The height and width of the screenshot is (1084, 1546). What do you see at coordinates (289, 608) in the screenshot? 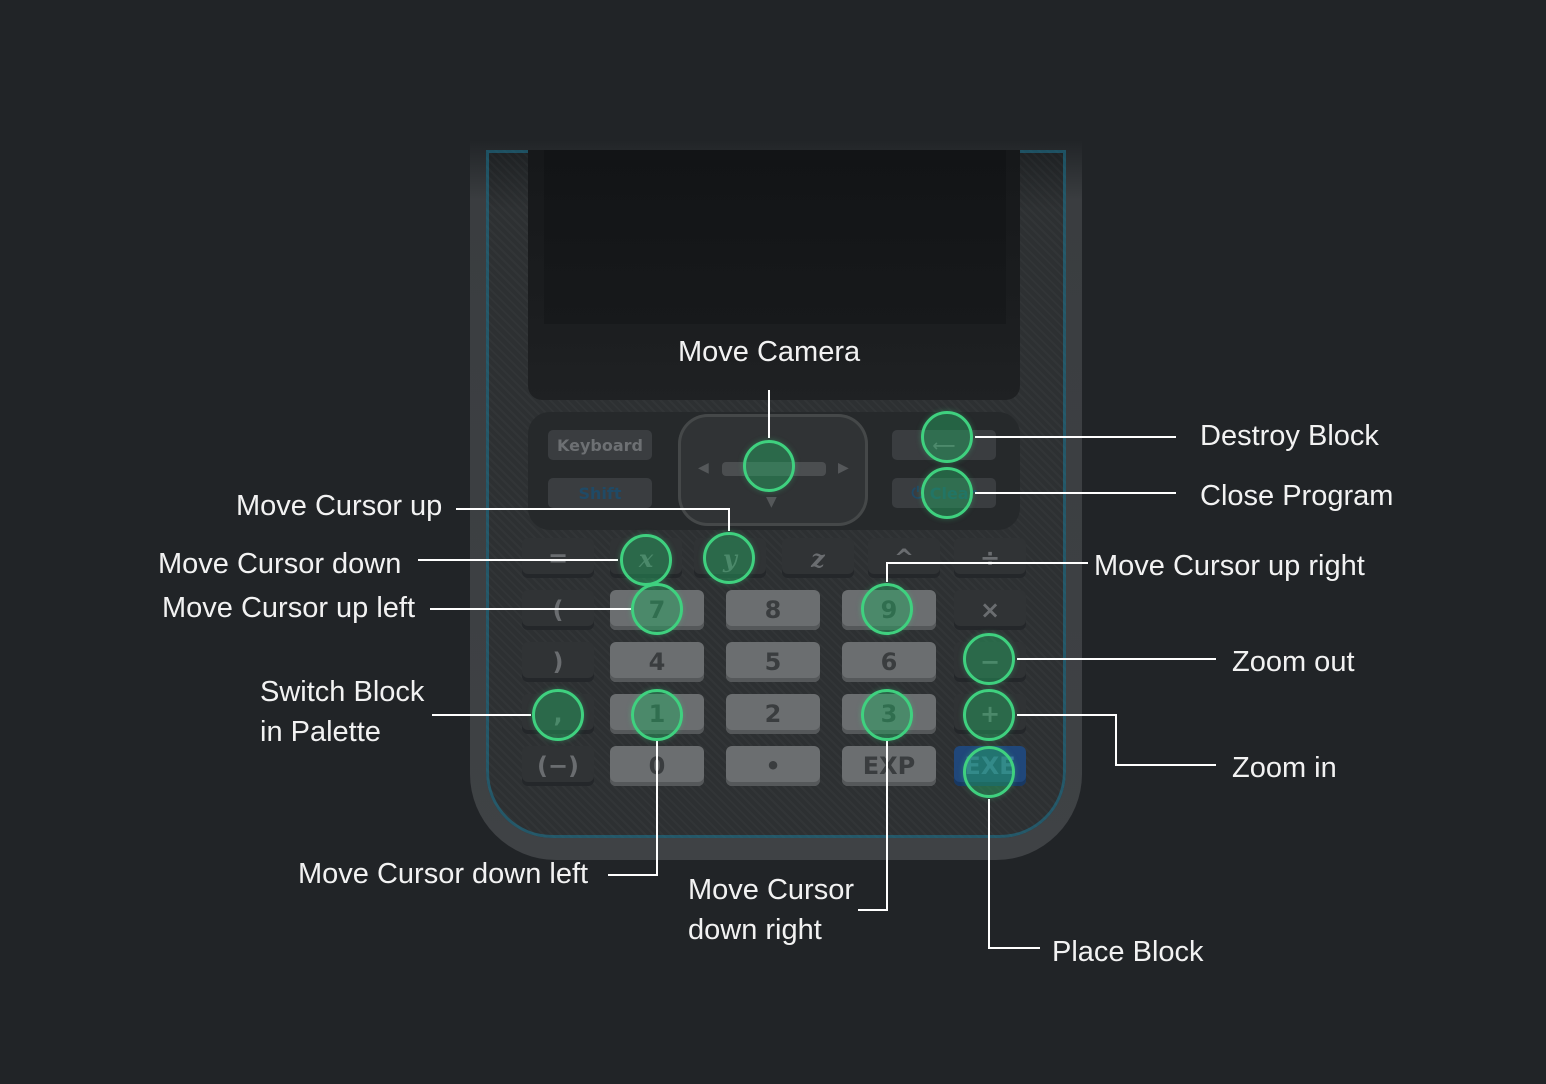
I see `label-move-cursor-up-left: Move Cursor up left` at bounding box center [289, 608].